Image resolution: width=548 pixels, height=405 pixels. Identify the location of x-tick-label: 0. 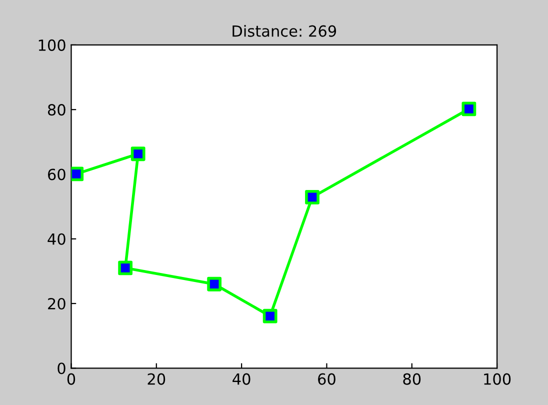
(71, 379).